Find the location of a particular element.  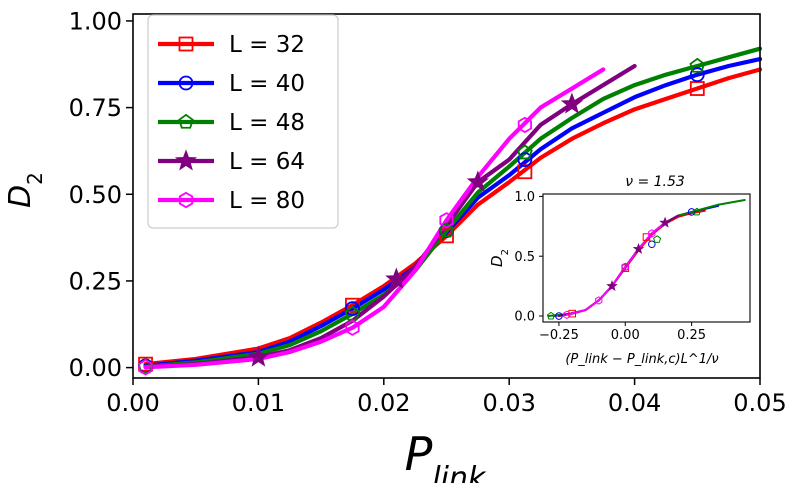

inset-y-axis-label: D2 is located at coordinates (499, 258).